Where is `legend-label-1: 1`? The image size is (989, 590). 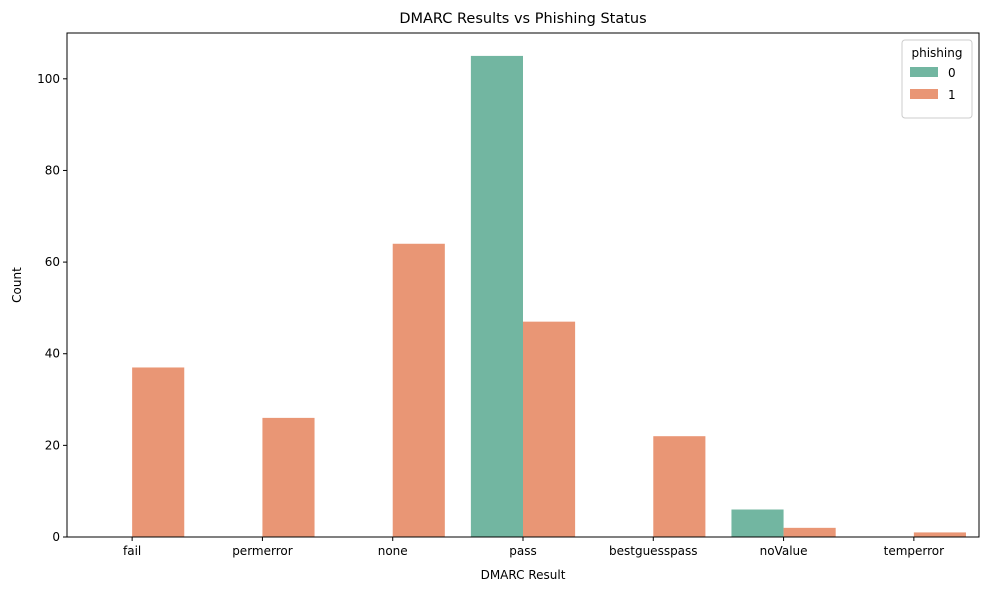 legend-label-1: 1 is located at coordinates (952, 95).